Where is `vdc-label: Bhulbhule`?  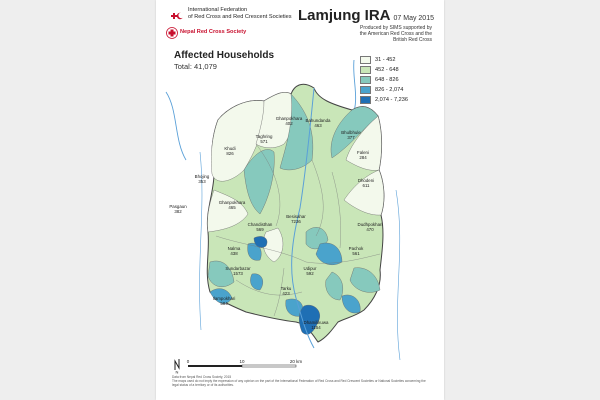 vdc-label: Bhulbhule is located at coordinates (351, 132).